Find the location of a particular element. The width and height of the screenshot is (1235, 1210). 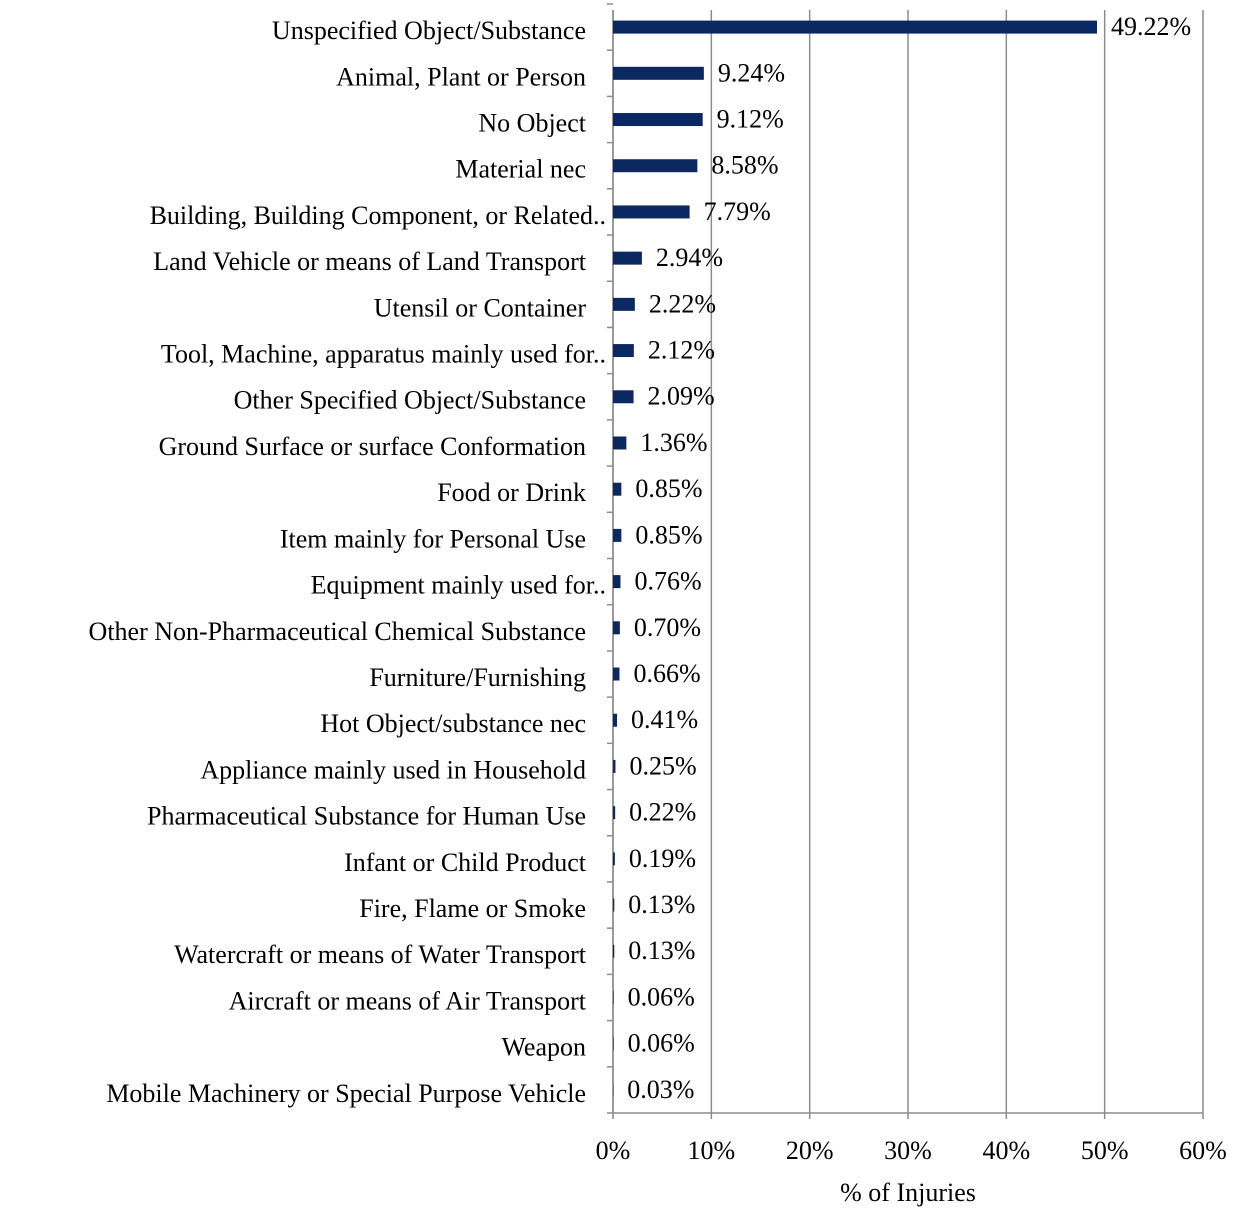

value-label: 7.79% is located at coordinates (737, 211).